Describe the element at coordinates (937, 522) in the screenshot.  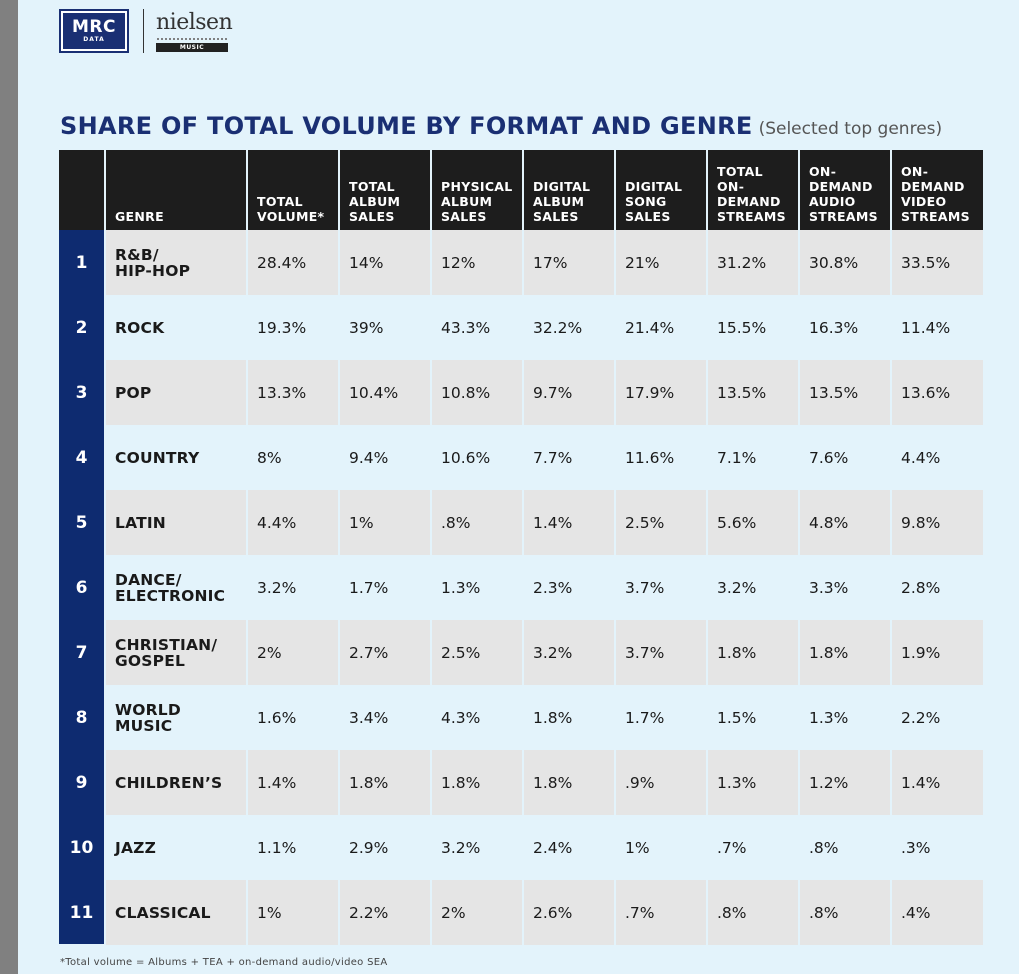
I see `value-cell: 9.8%` at that location.